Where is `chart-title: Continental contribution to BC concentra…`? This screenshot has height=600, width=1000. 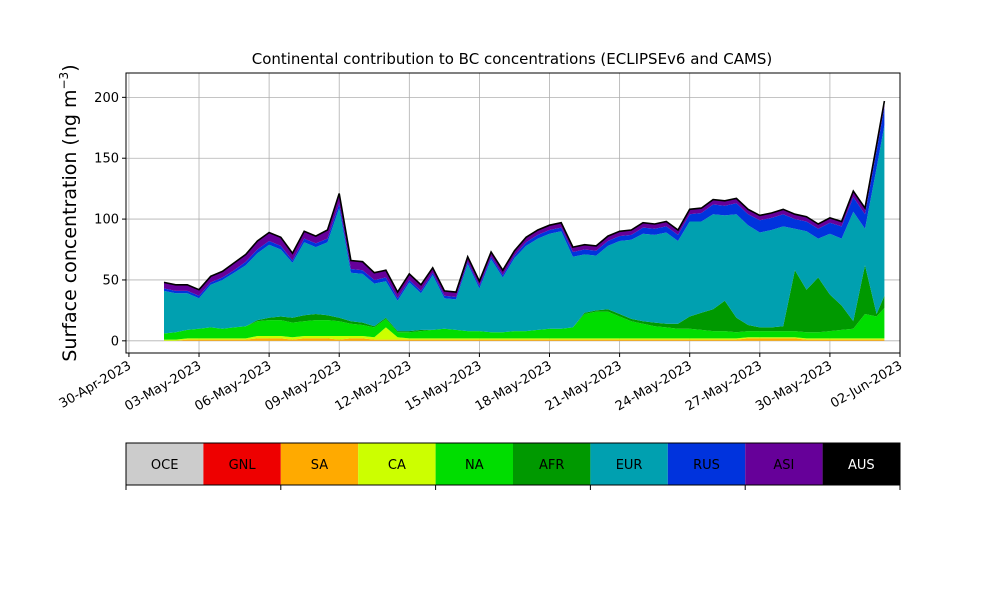
chart-title: Continental contribution to BC concentra… is located at coordinates (512, 59).